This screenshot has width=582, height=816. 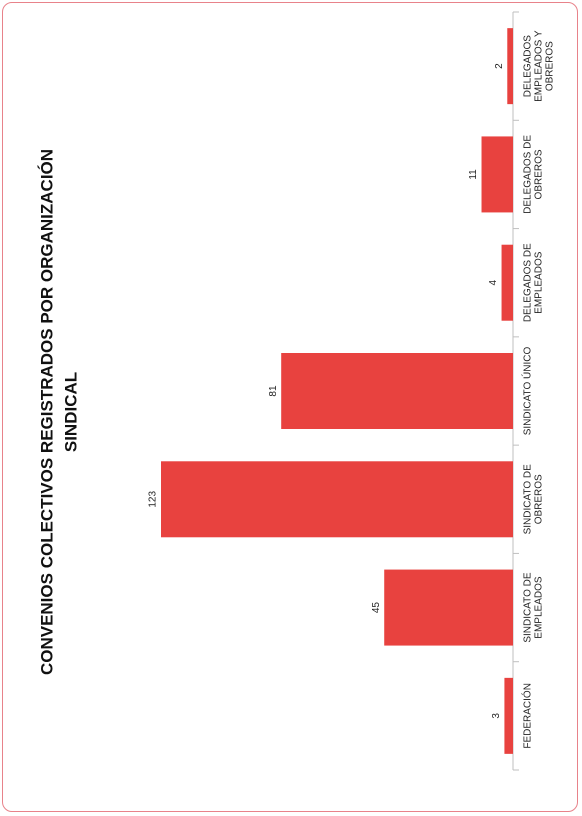 I want to click on chart-title-line: SINDICAL, so click(x=70, y=412).